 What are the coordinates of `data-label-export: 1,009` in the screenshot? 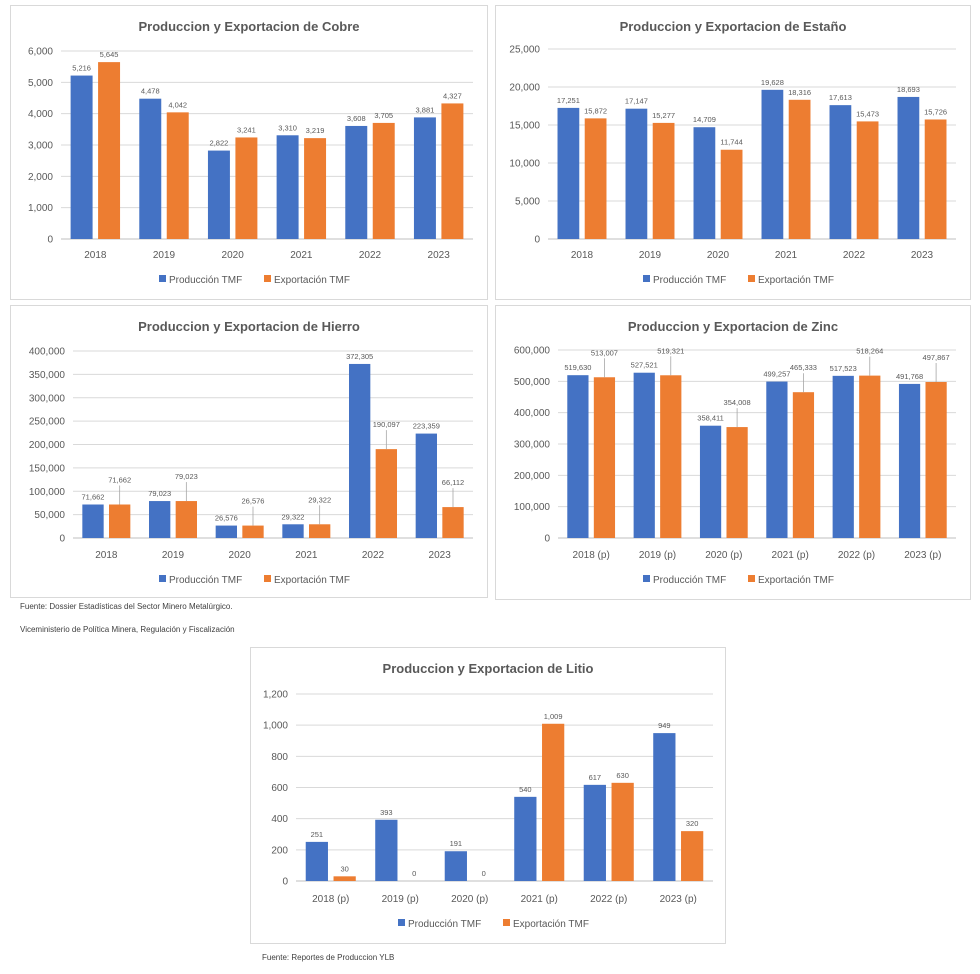 It's located at (553, 716).